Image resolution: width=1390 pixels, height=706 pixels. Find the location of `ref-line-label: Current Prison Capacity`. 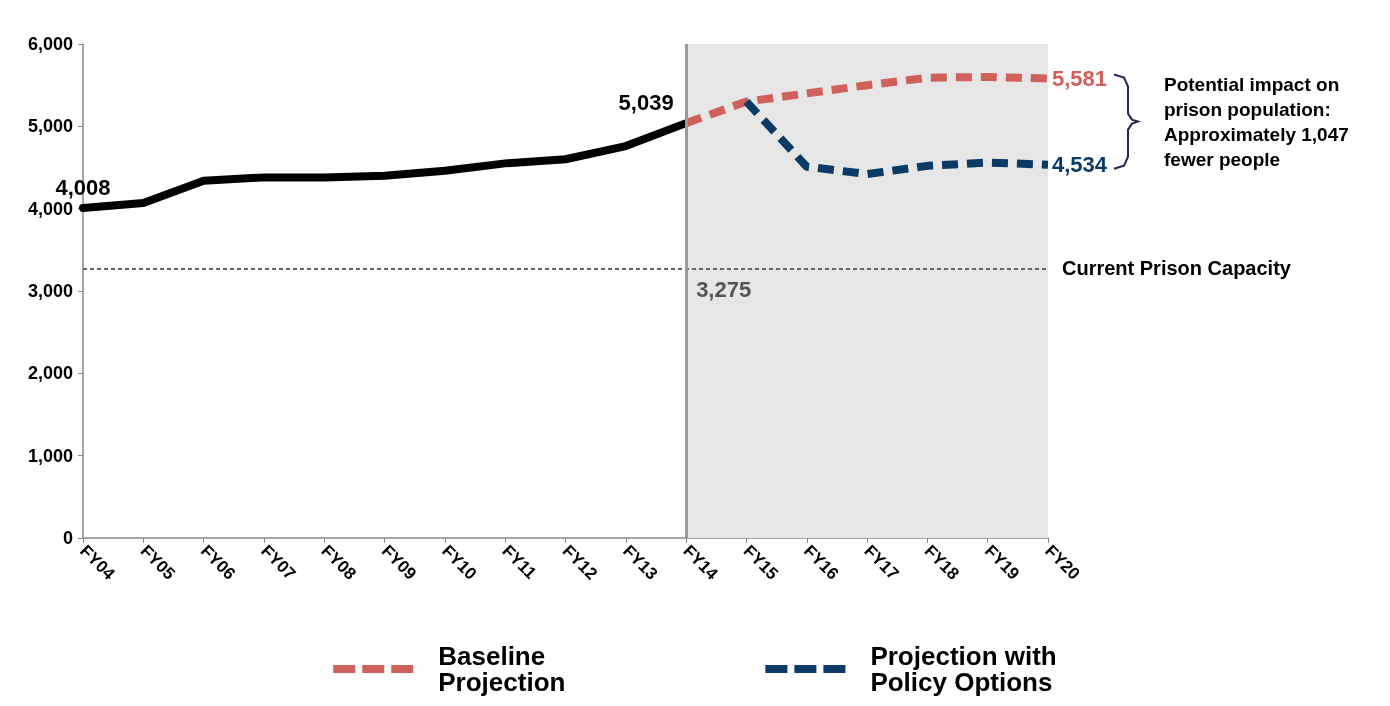

ref-line-label: Current Prison Capacity is located at coordinates (1177, 268).